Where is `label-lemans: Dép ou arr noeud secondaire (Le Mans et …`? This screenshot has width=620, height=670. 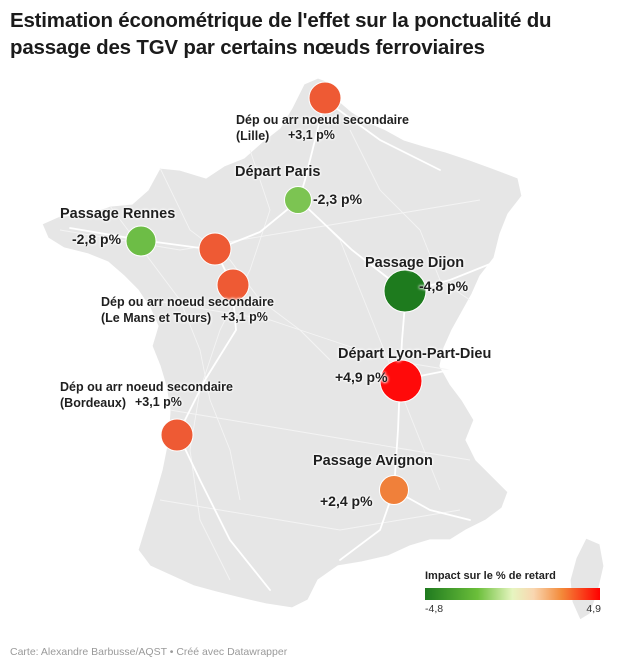 label-lemans: Dép ou arr noeud secondaire (Le Mans et … is located at coordinates (196, 310).